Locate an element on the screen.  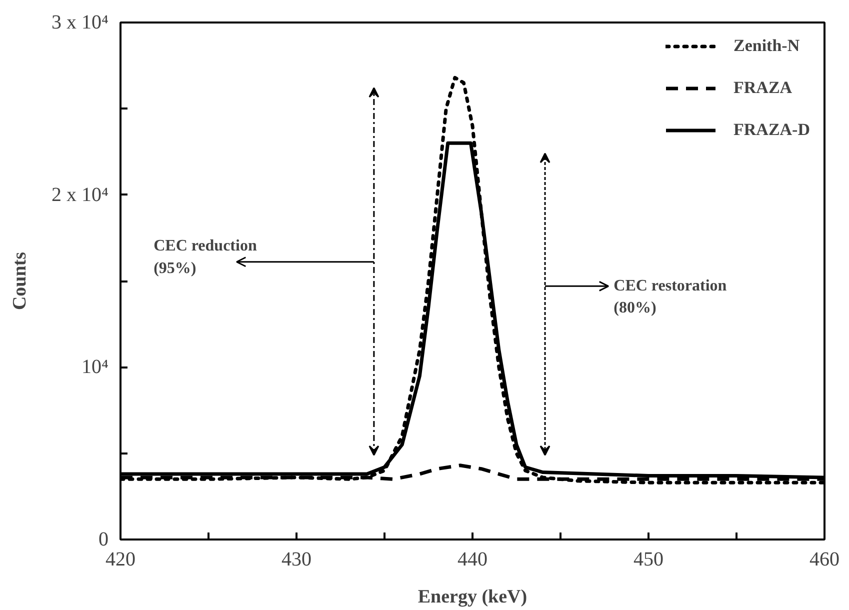
legend-label: FRAZA is located at coordinates (763, 88).